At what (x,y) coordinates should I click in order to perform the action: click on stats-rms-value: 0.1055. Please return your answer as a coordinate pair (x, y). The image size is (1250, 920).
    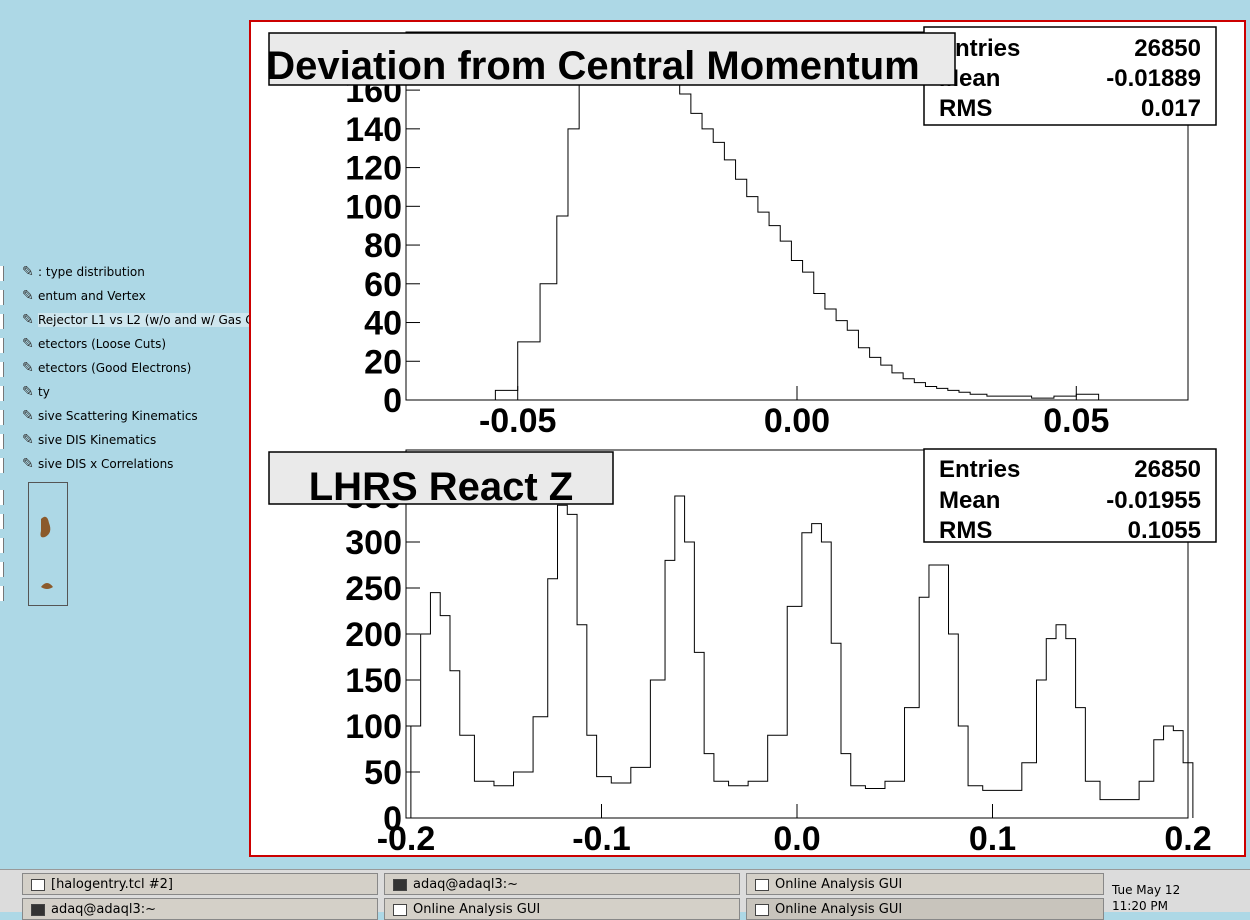
    Looking at the image, I should click on (1164, 530).